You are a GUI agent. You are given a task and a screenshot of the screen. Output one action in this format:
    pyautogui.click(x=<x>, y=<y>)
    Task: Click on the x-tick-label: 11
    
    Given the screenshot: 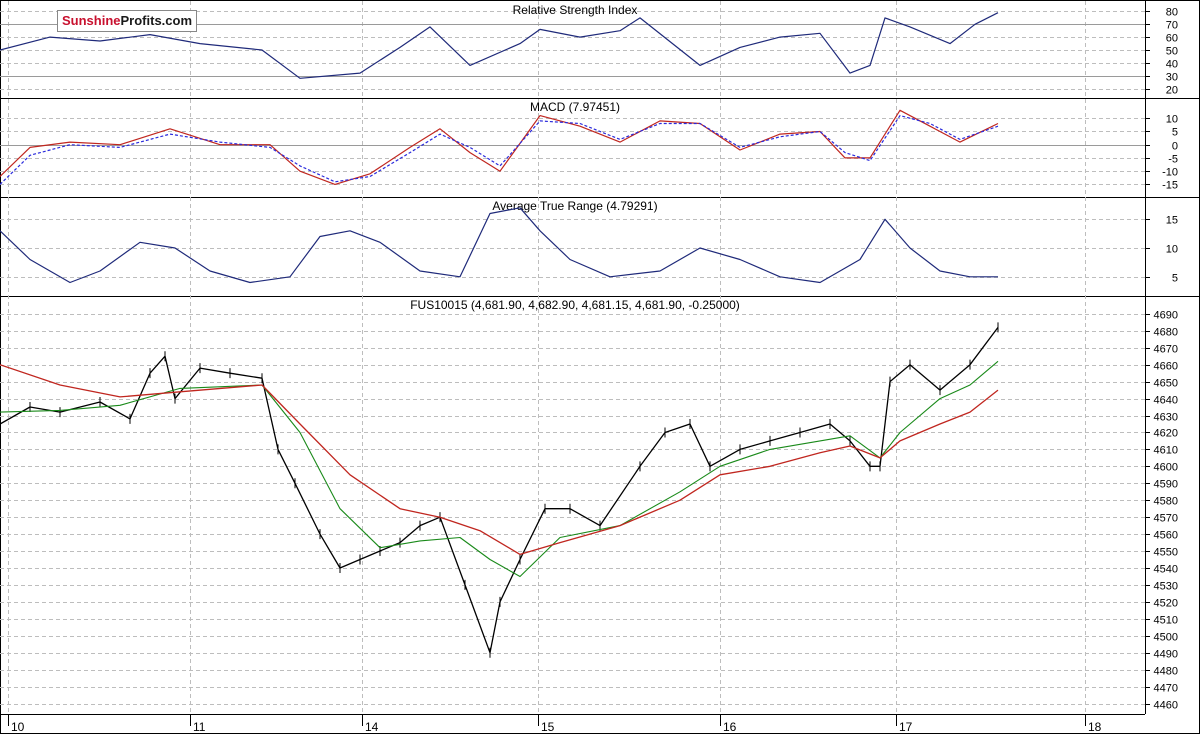 What is the action you would take?
    pyautogui.click(x=199, y=727)
    